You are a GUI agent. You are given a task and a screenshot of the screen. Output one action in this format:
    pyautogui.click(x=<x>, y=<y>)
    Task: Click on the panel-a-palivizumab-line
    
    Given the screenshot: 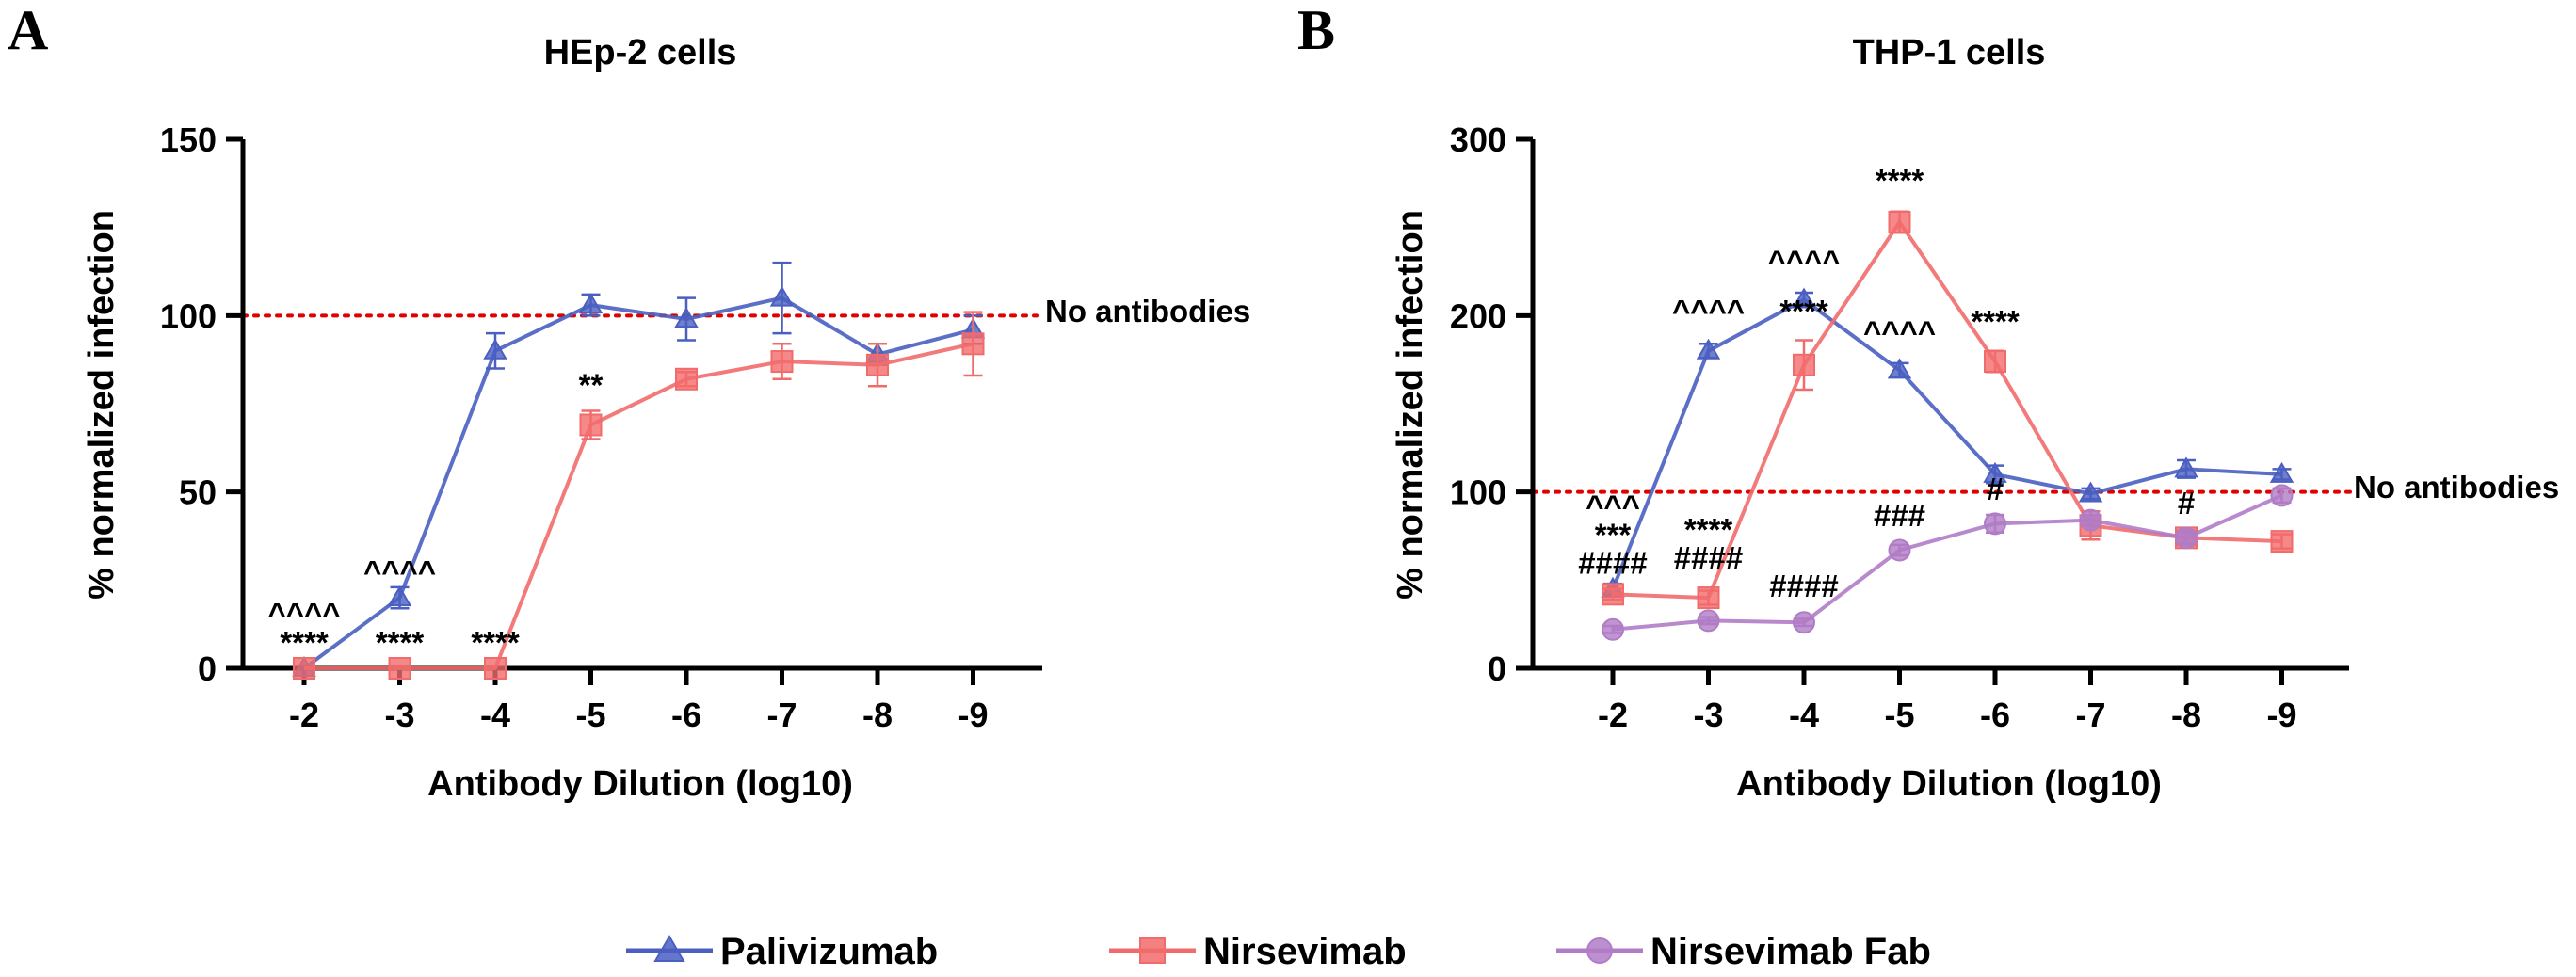 What is the action you would take?
    pyautogui.click(x=638, y=483)
    